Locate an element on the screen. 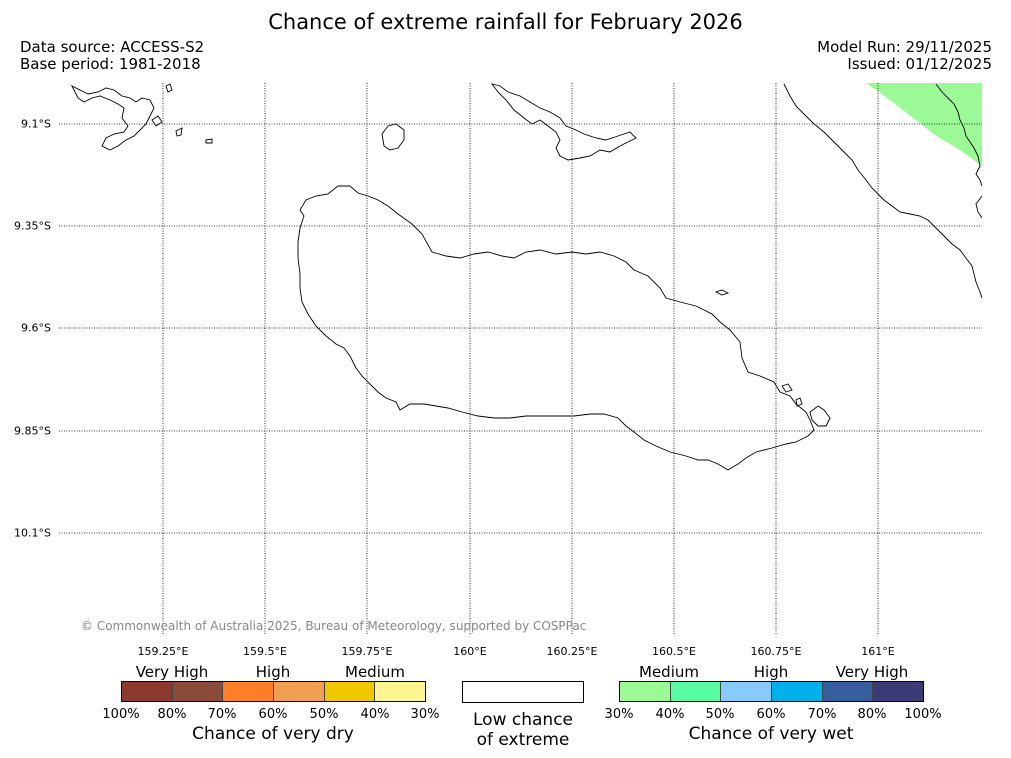  dry-category-label: Medium is located at coordinates (375, 672).